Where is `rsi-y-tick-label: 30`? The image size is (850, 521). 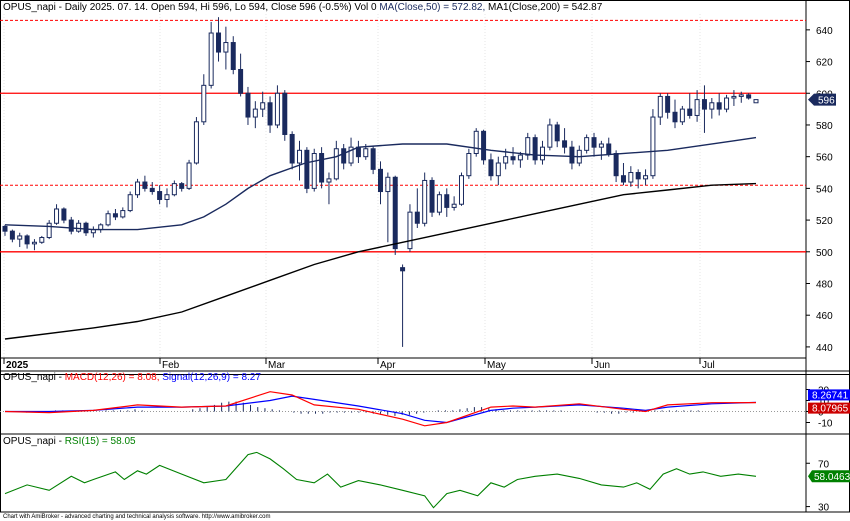
rsi-y-tick-label: 30 is located at coordinates (824, 508).